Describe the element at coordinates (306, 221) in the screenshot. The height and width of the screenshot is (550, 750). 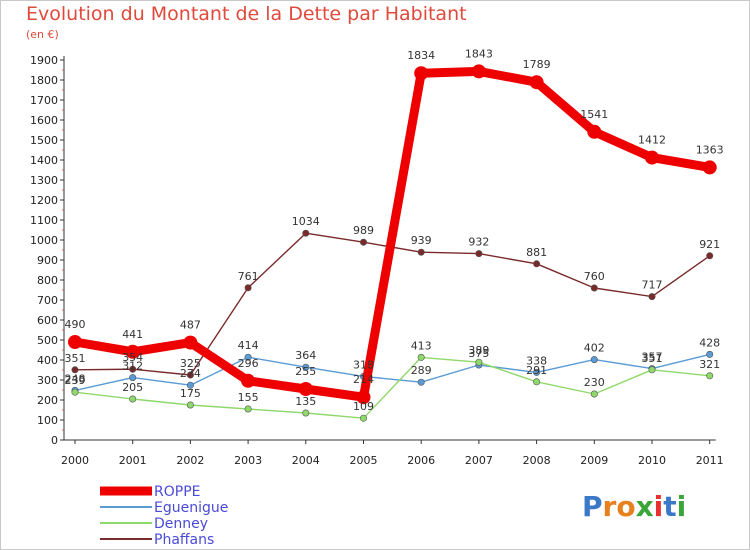
I see `data-label-phaffans: 1034` at that location.